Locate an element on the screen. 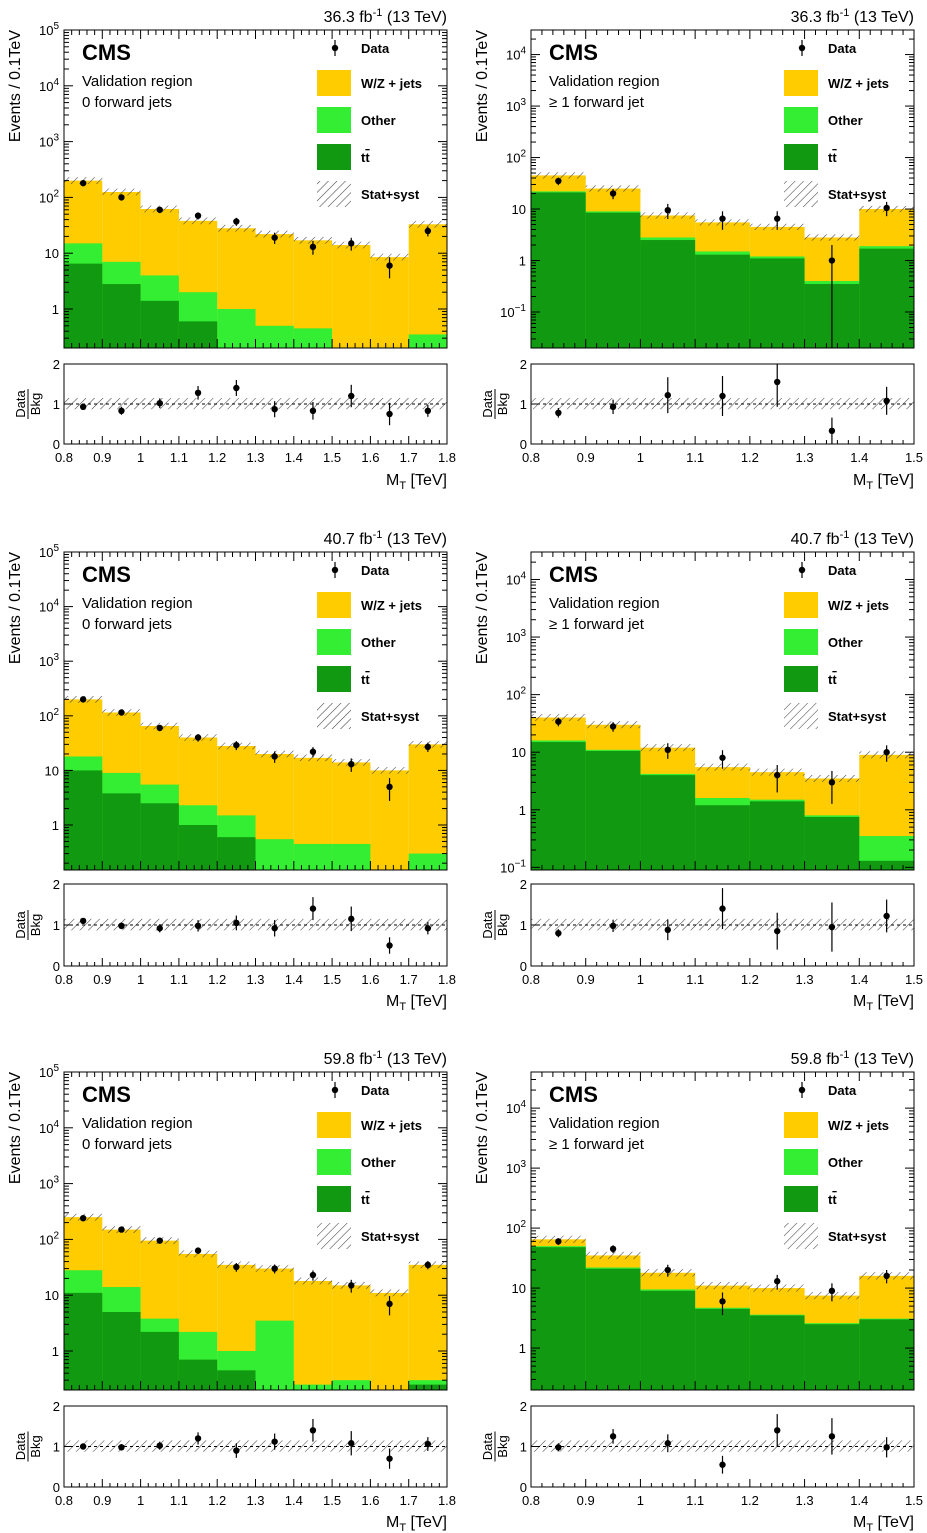  y-tick-label: 10² is located at coordinates (516, 694).